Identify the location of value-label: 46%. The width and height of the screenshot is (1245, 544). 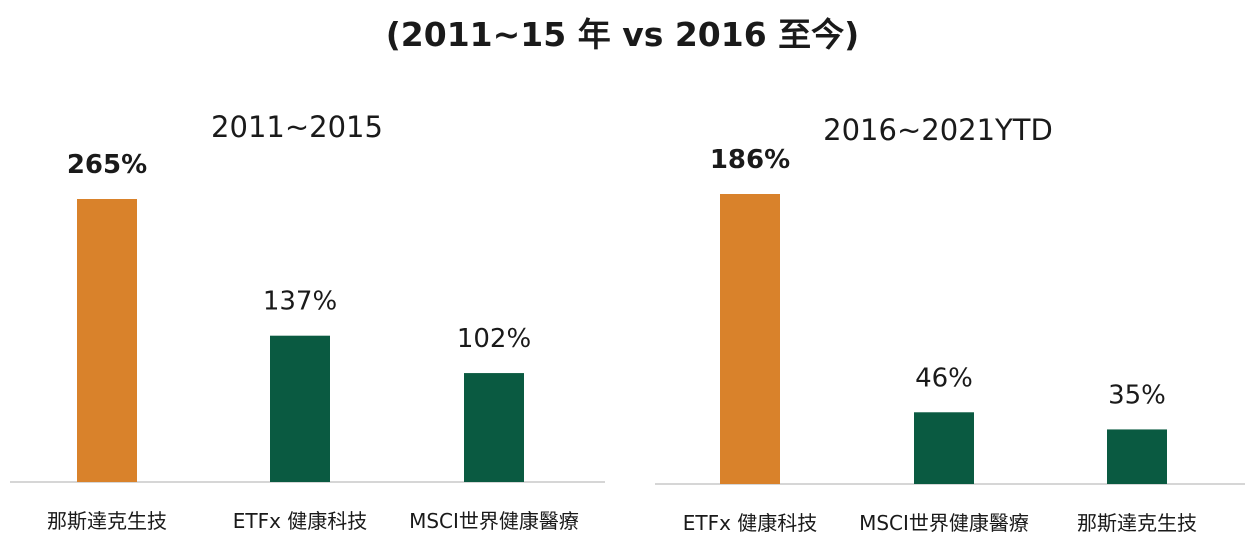
(944, 378).